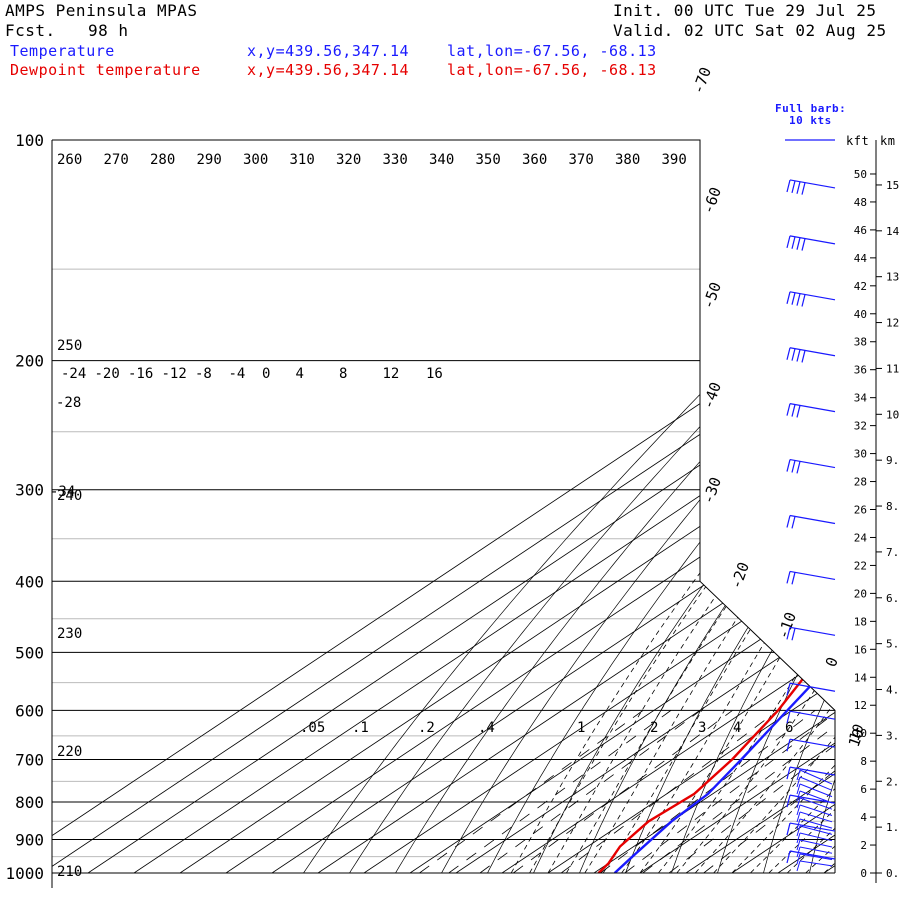 The image size is (900, 900). I want to click on legend-dewpoint: Dewpoint temperature, so click(105, 70).